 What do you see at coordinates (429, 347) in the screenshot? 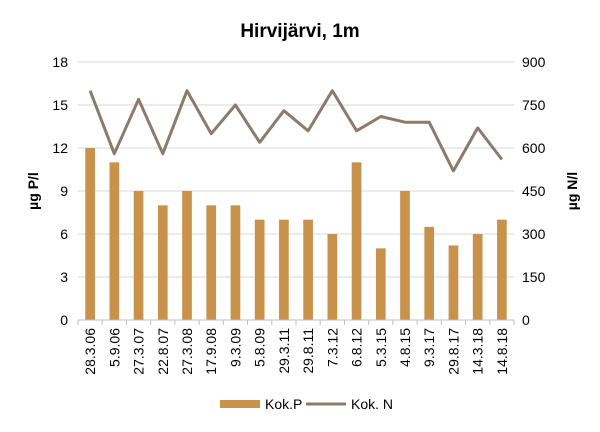
I see `x-tick-label: 9.3.17` at bounding box center [429, 347].